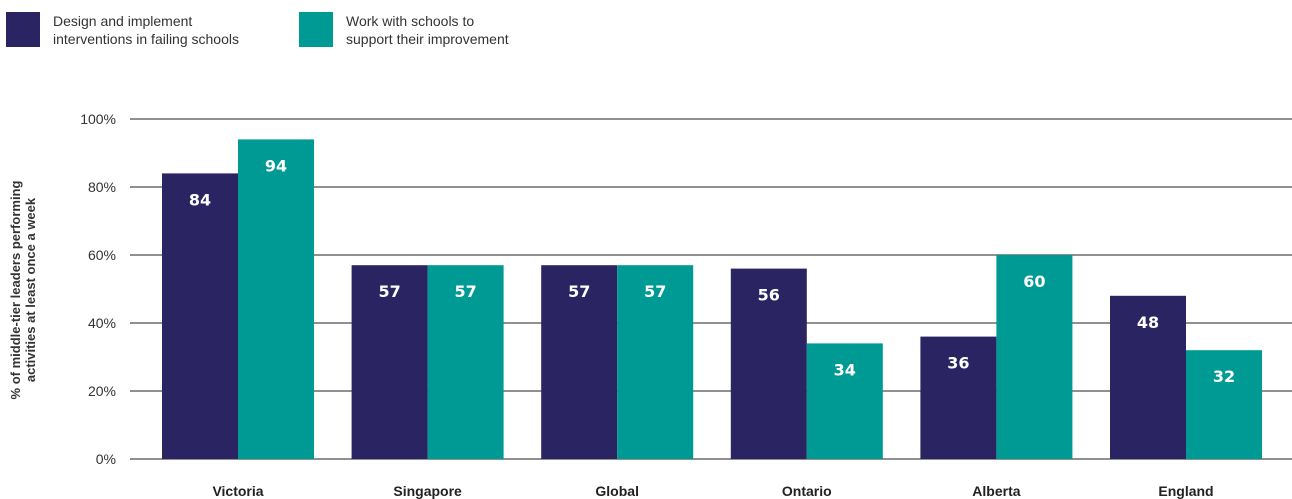 The height and width of the screenshot is (499, 1292). What do you see at coordinates (807, 491) in the screenshot?
I see `category-label: Ontario` at bounding box center [807, 491].